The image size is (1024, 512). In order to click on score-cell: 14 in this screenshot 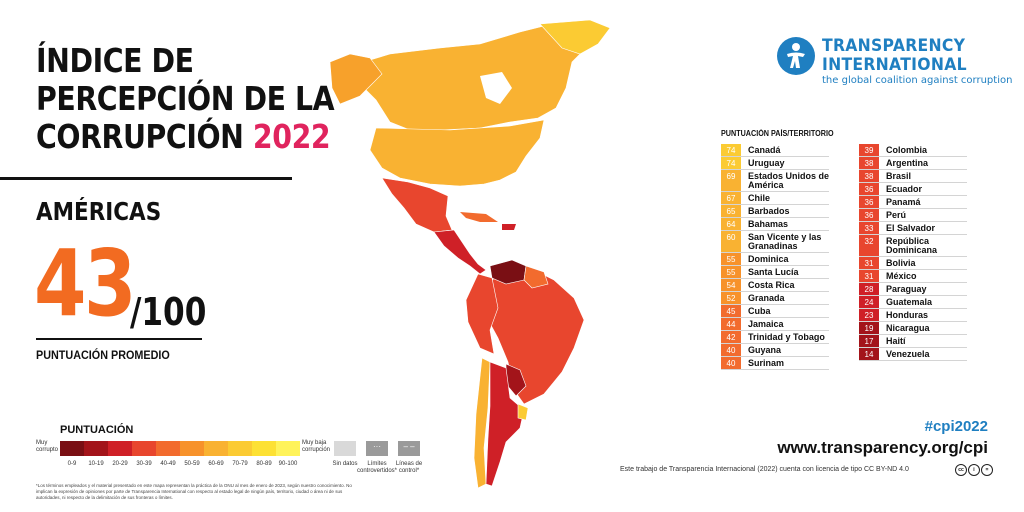, I will do `click(869, 354)`.